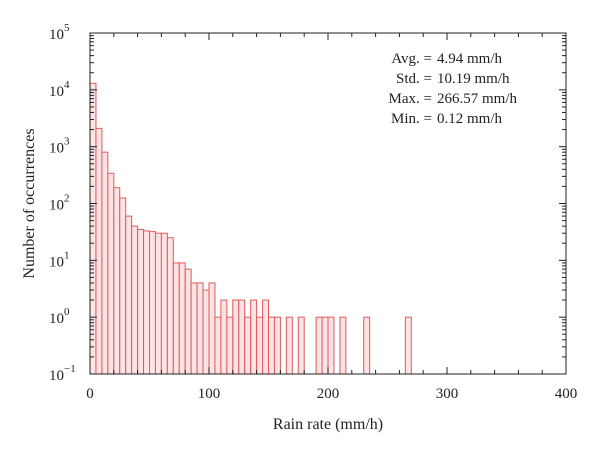 The width and height of the screenshot is (600, 459). What do you see at coordinates (411, 119) in the screenshot?
I see `stat-label: Min. =` at bounding box center [411, 119].